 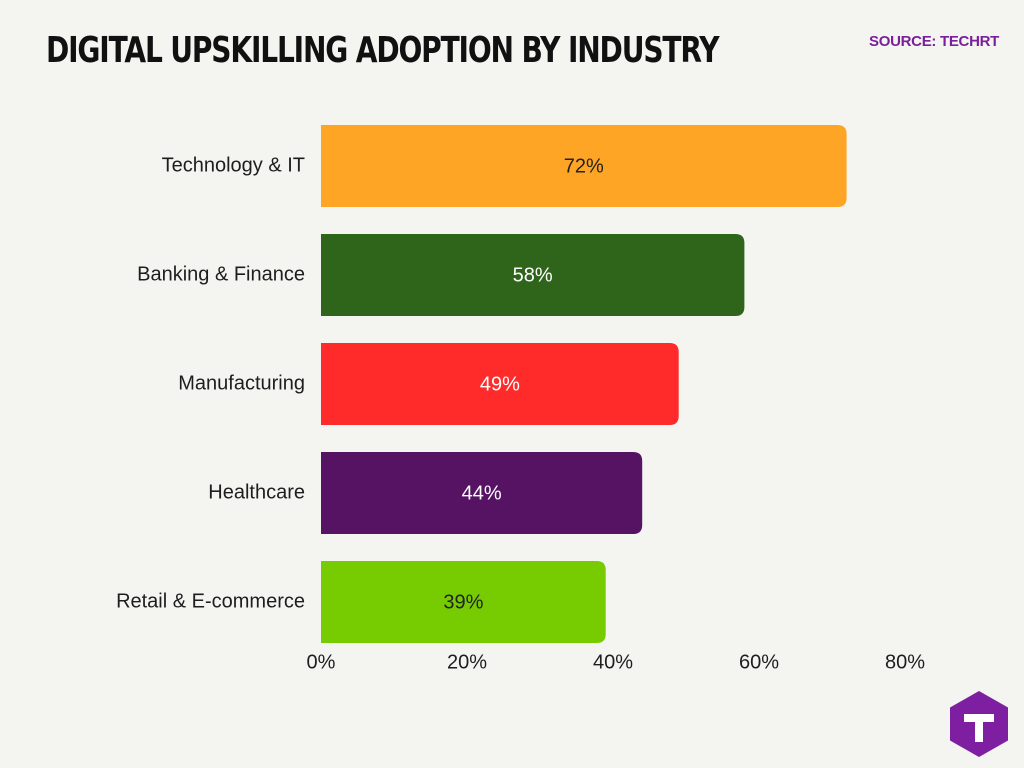 I want to click on x-tick-label: 40%, so click(x=613, y=662).